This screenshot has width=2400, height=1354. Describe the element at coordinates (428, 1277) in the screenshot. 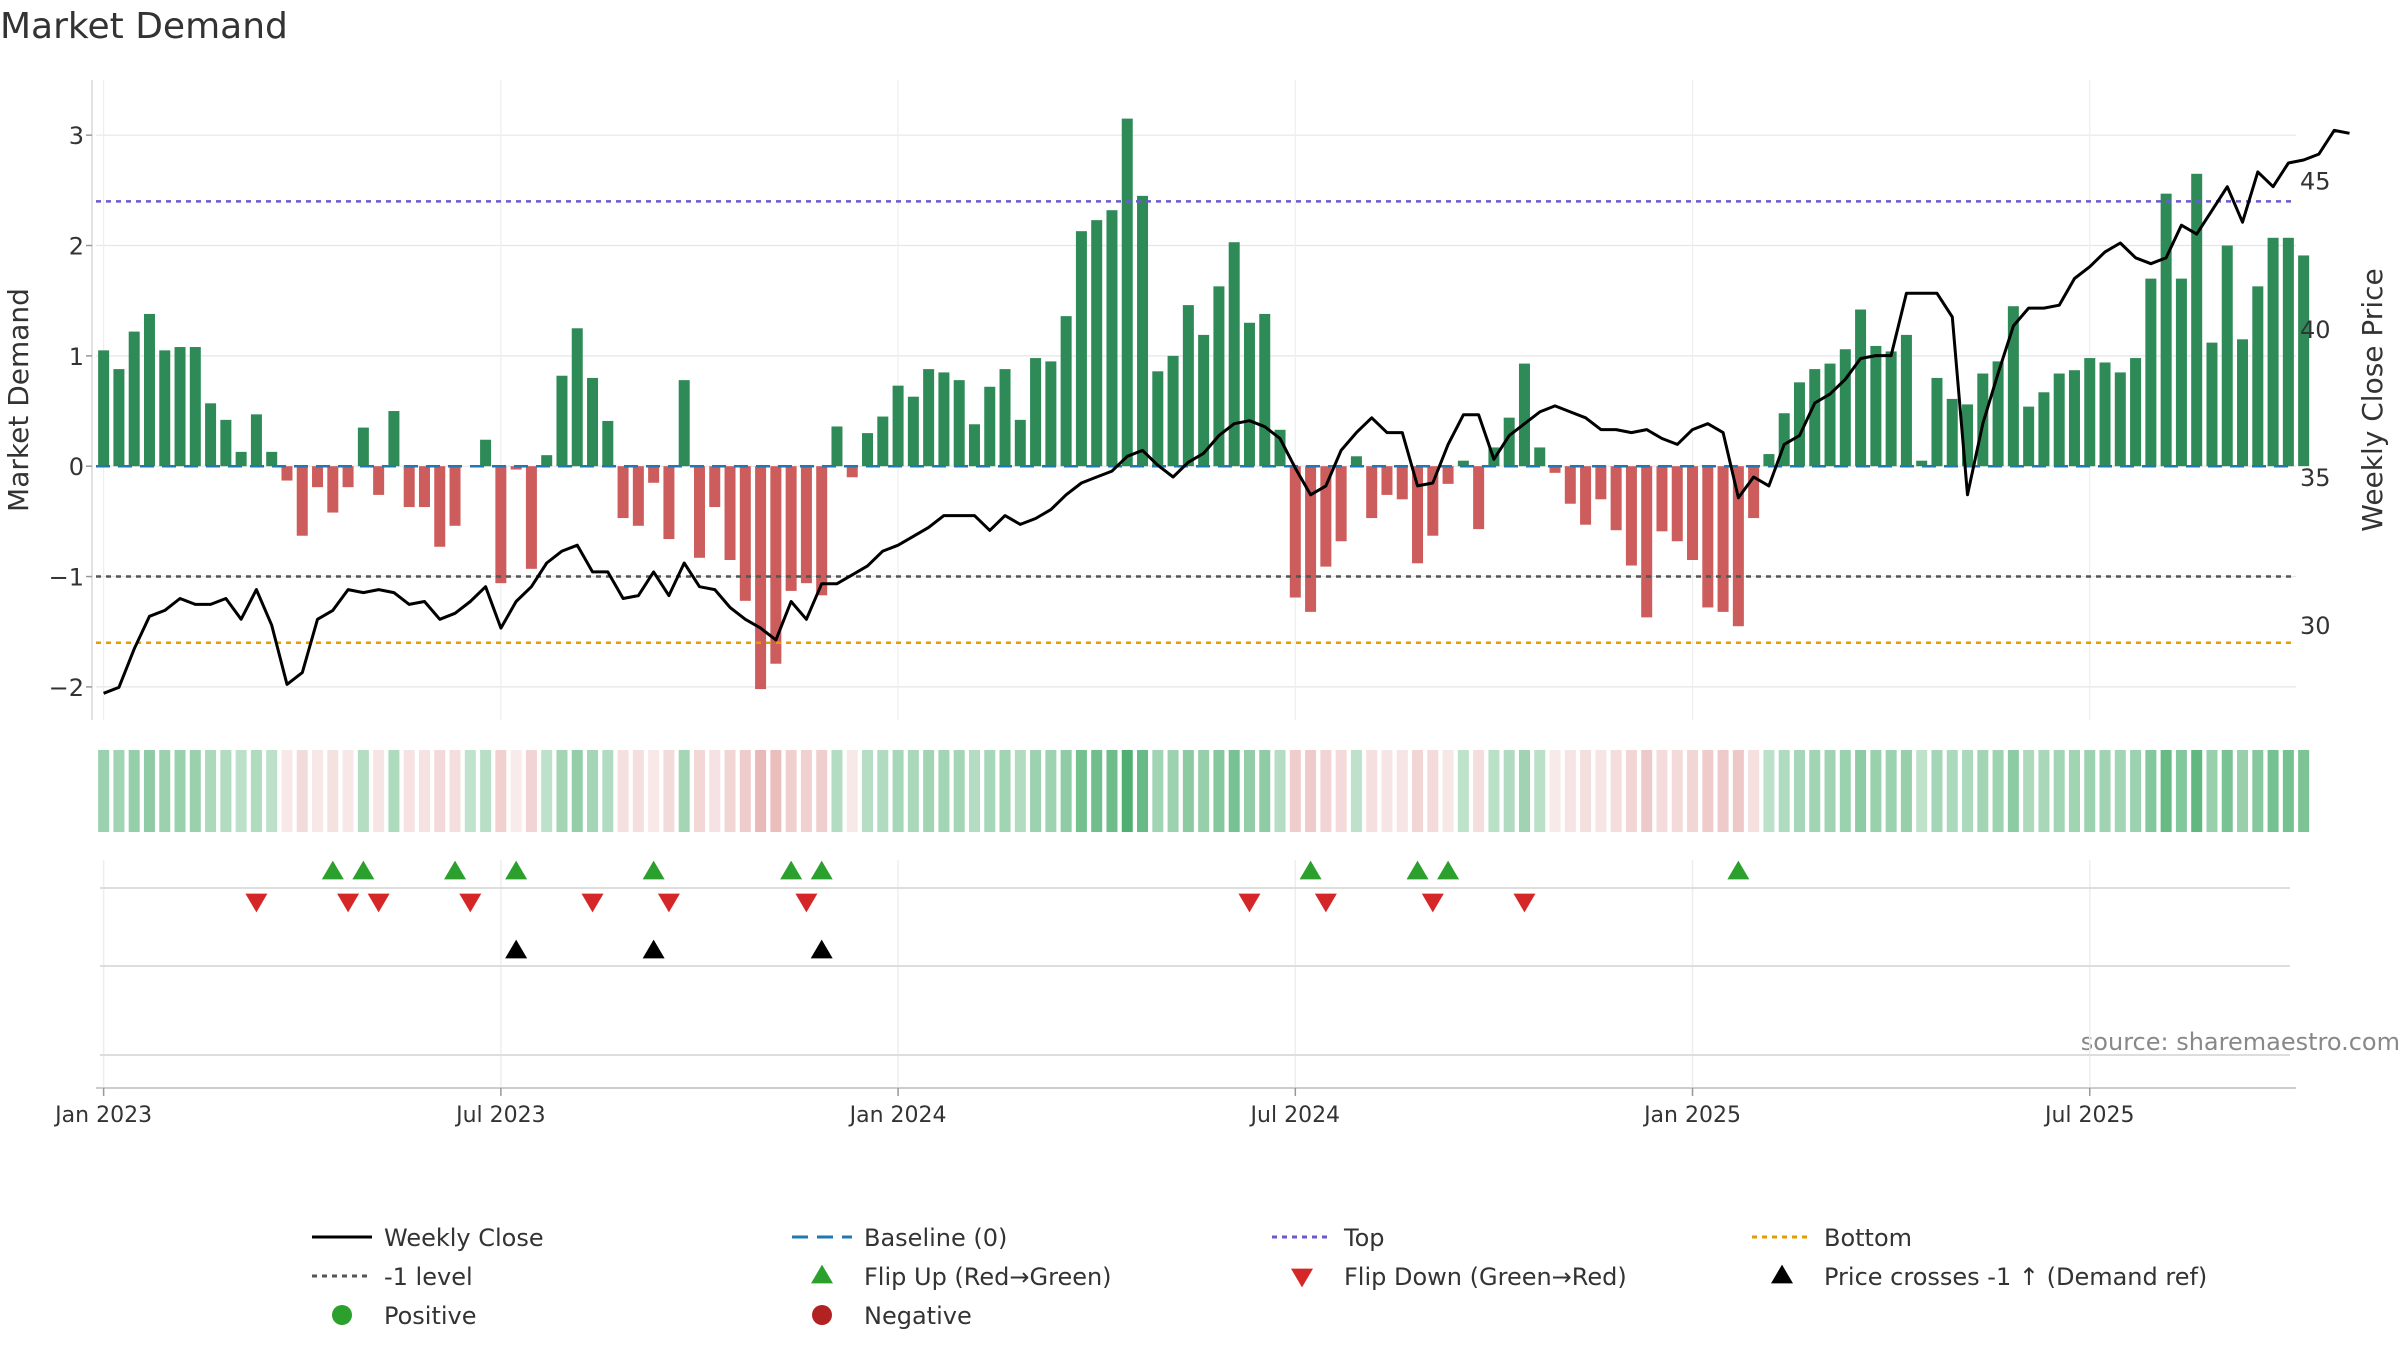

I see `legend-label: -1 level` at that location.